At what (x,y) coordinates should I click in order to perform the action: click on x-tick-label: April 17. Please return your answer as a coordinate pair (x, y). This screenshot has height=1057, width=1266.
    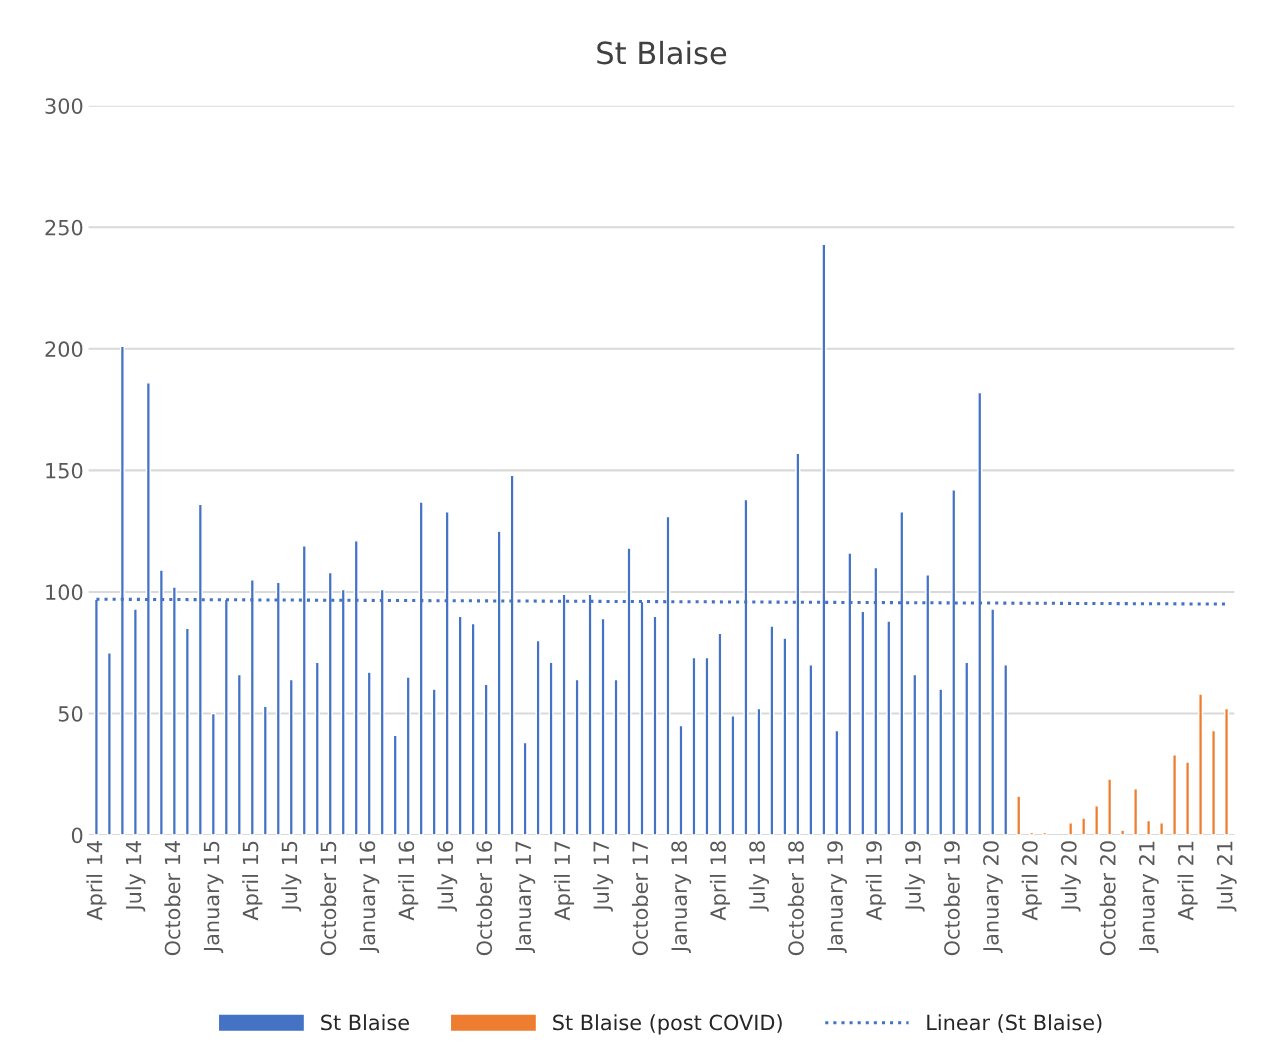
    Looking at the image, I should click on (564, 881).